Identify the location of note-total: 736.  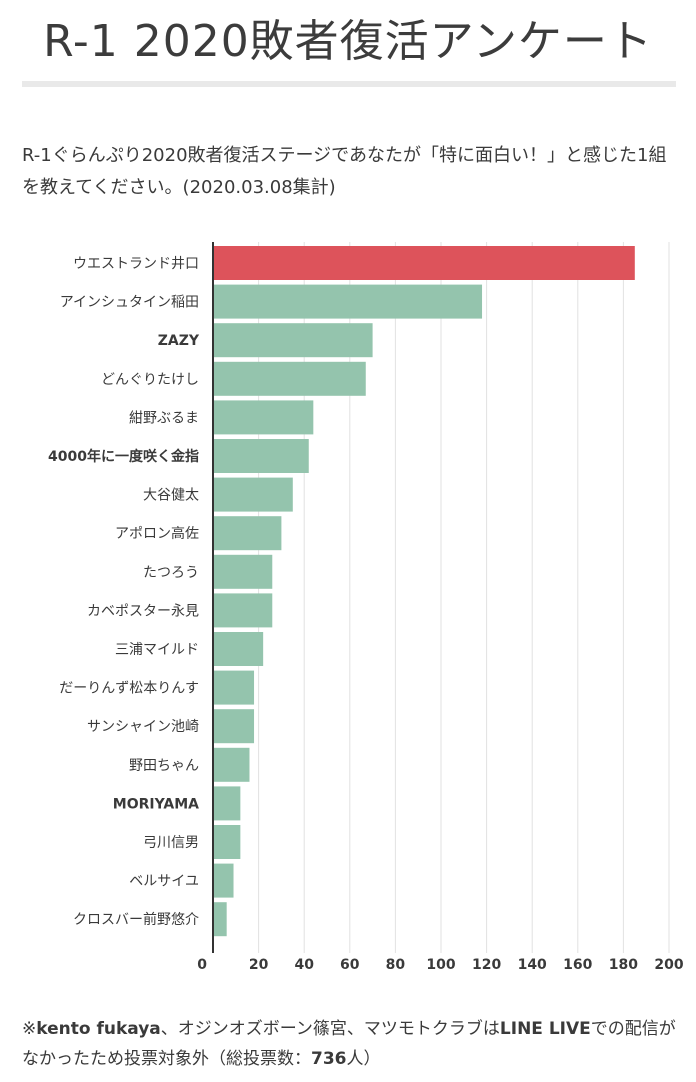
(329, 1059).